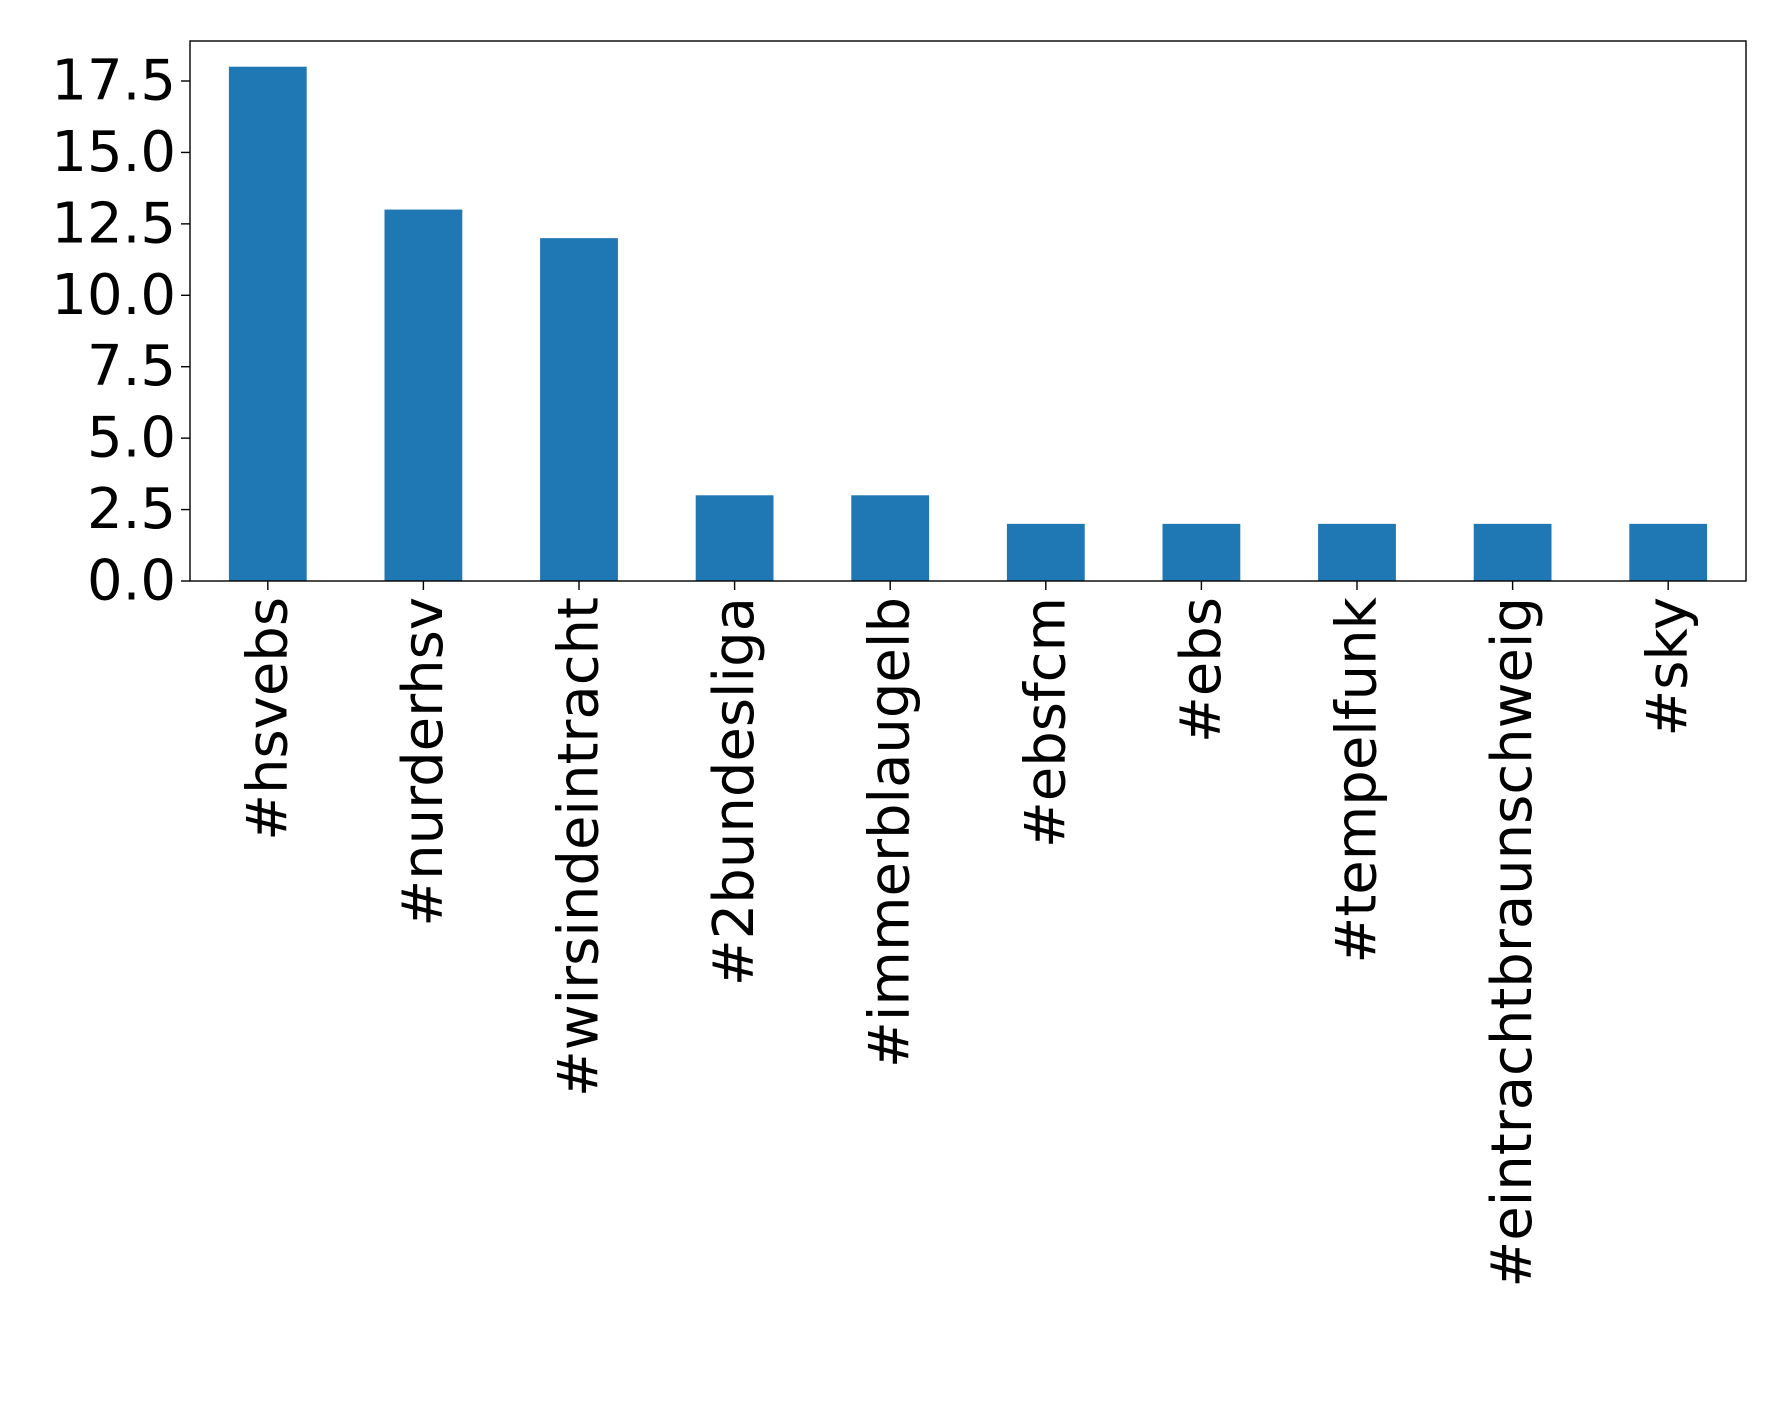  I want to click on bar-immerblaugelb, so click(890, 538).